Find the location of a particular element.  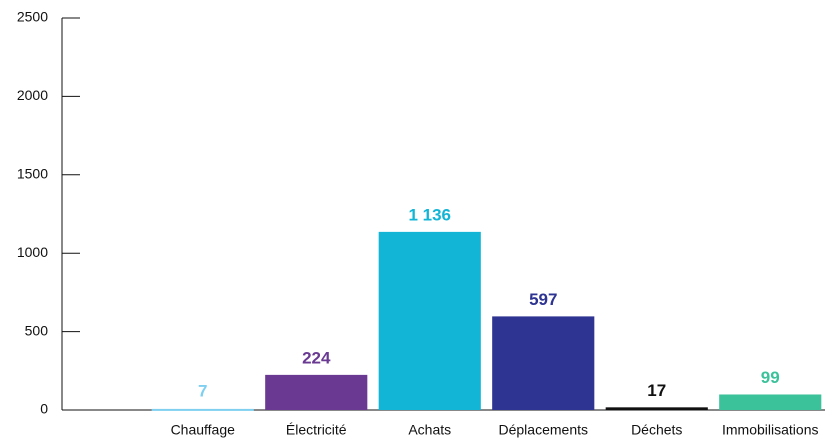

y-tick-label: 0 is located at coordinates (44, 409).